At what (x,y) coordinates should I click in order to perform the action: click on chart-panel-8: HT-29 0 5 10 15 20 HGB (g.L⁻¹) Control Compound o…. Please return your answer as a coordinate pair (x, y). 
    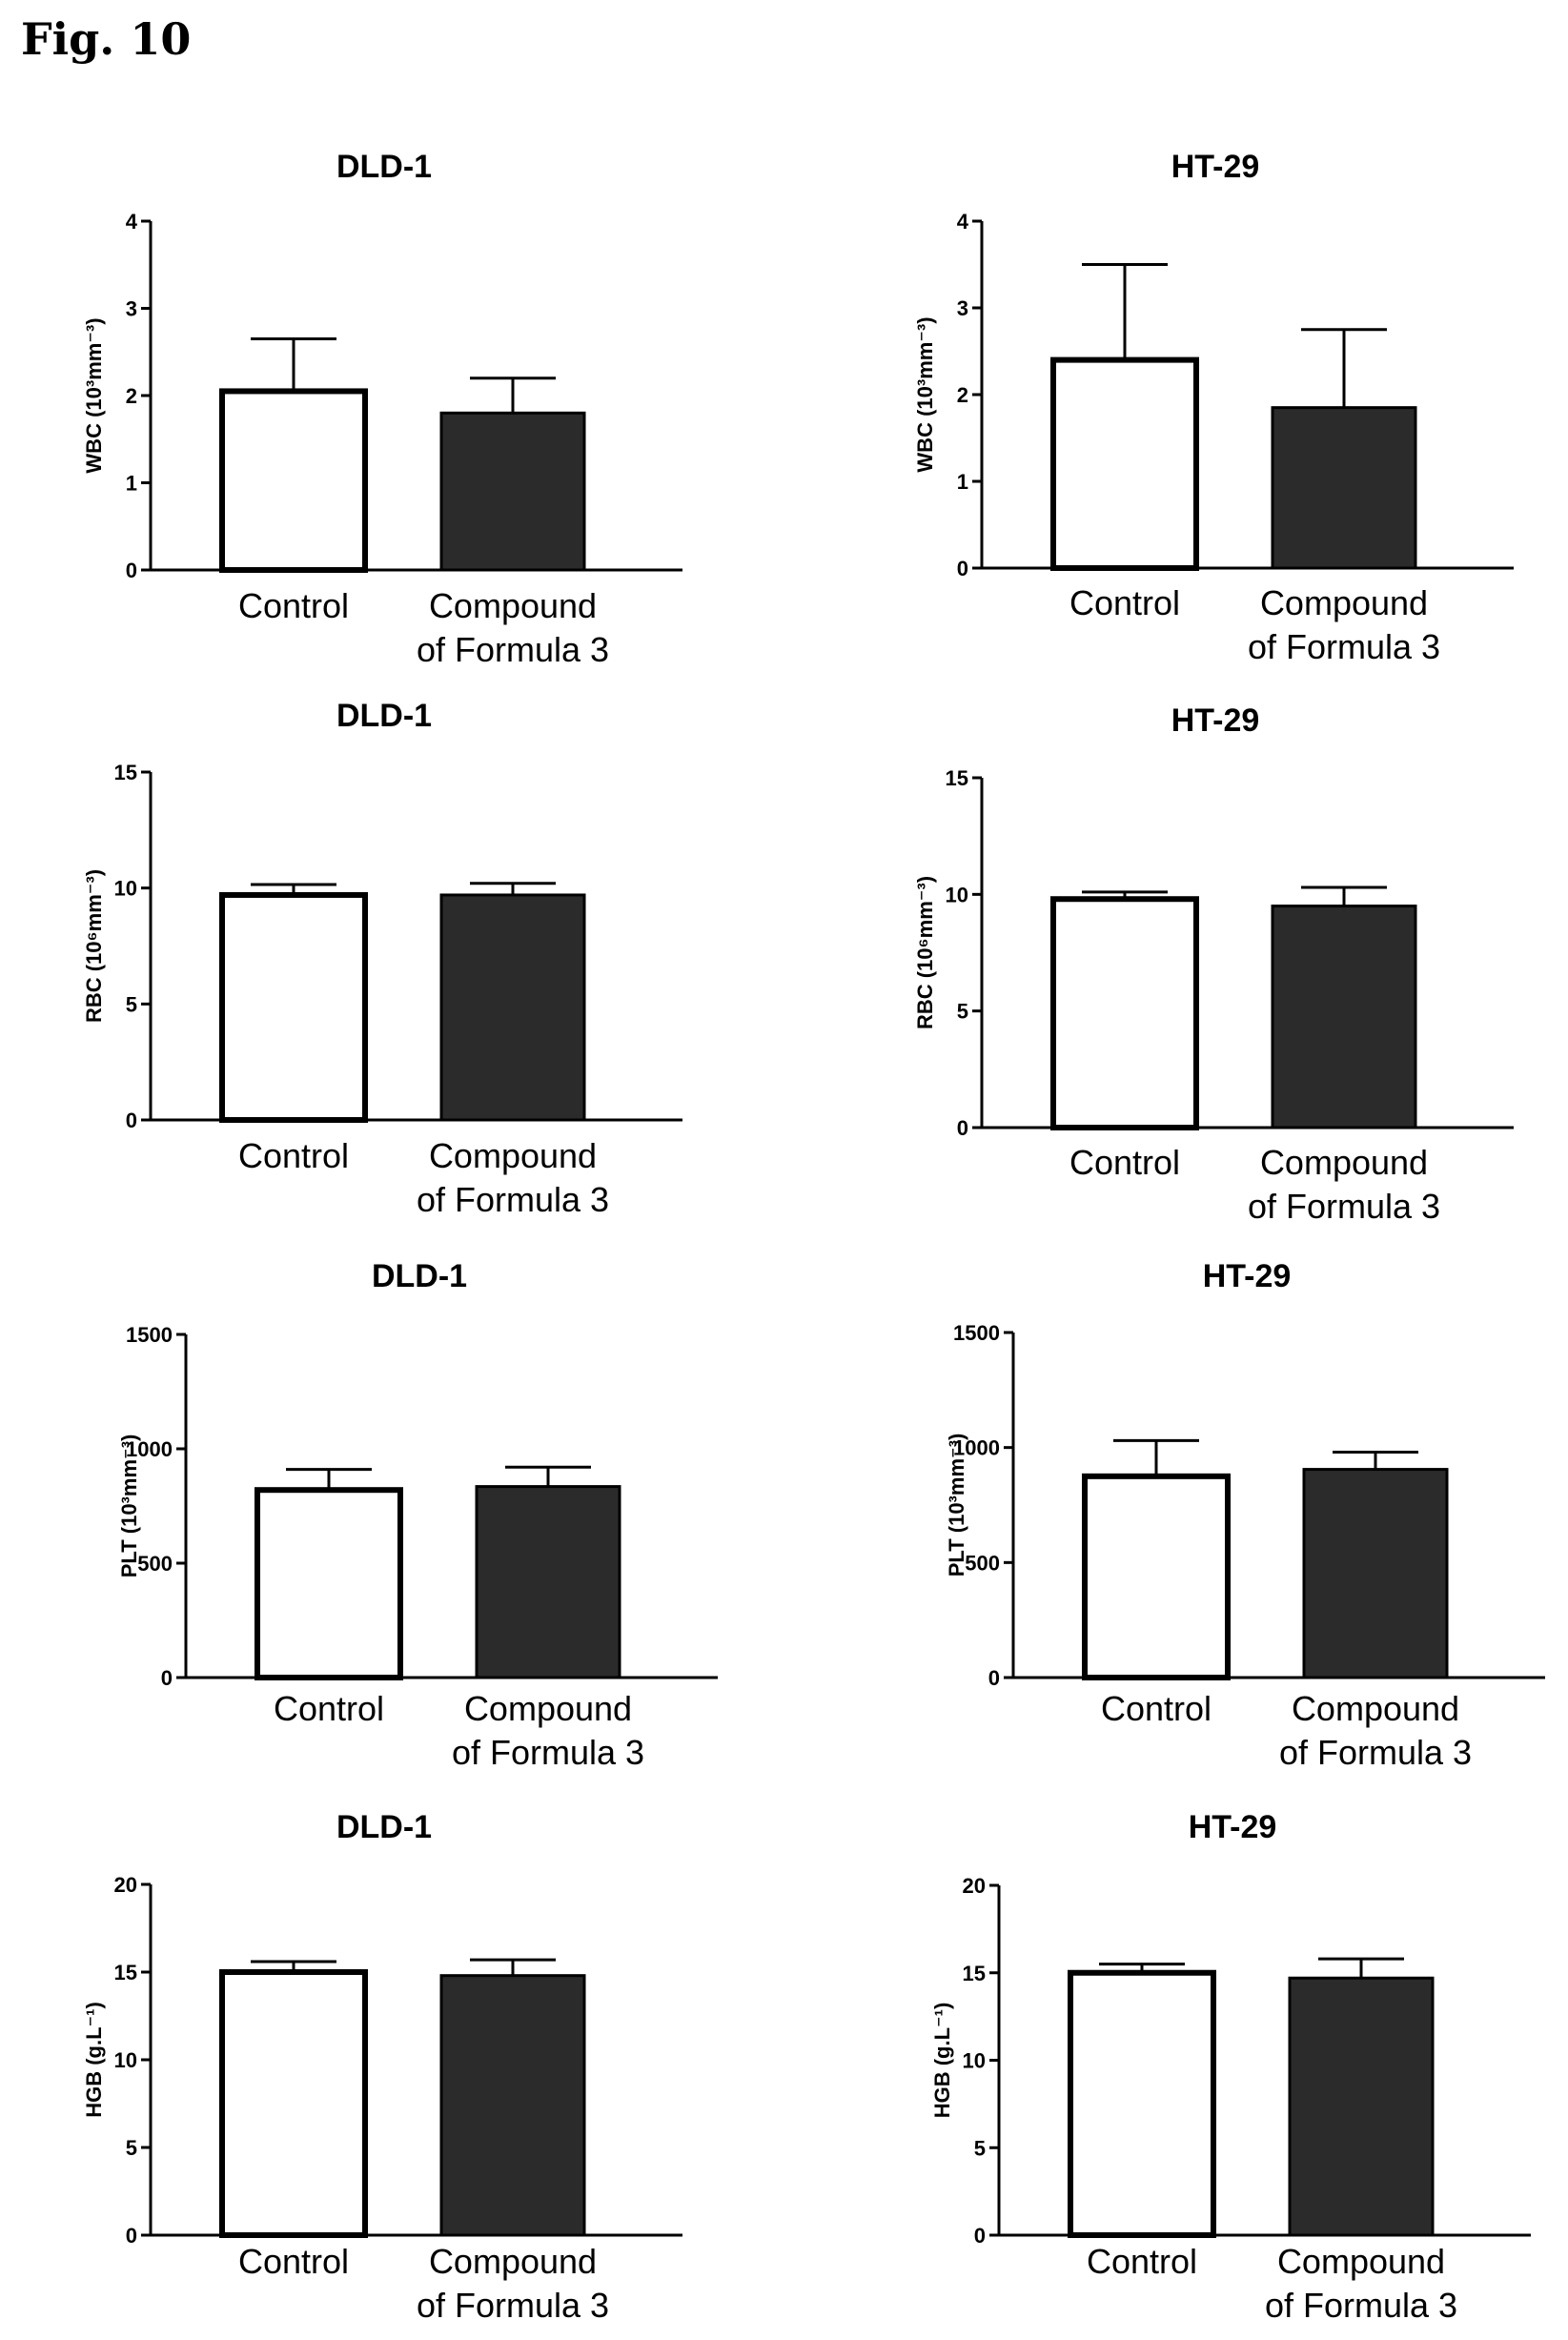
    Looking at the image, I should click on (1230, 2067).